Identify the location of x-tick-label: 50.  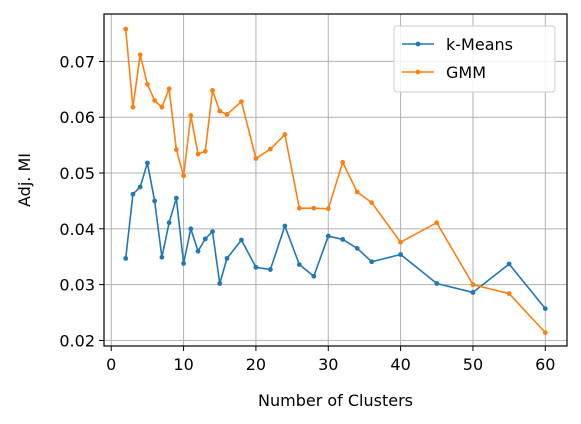
(473, 364).